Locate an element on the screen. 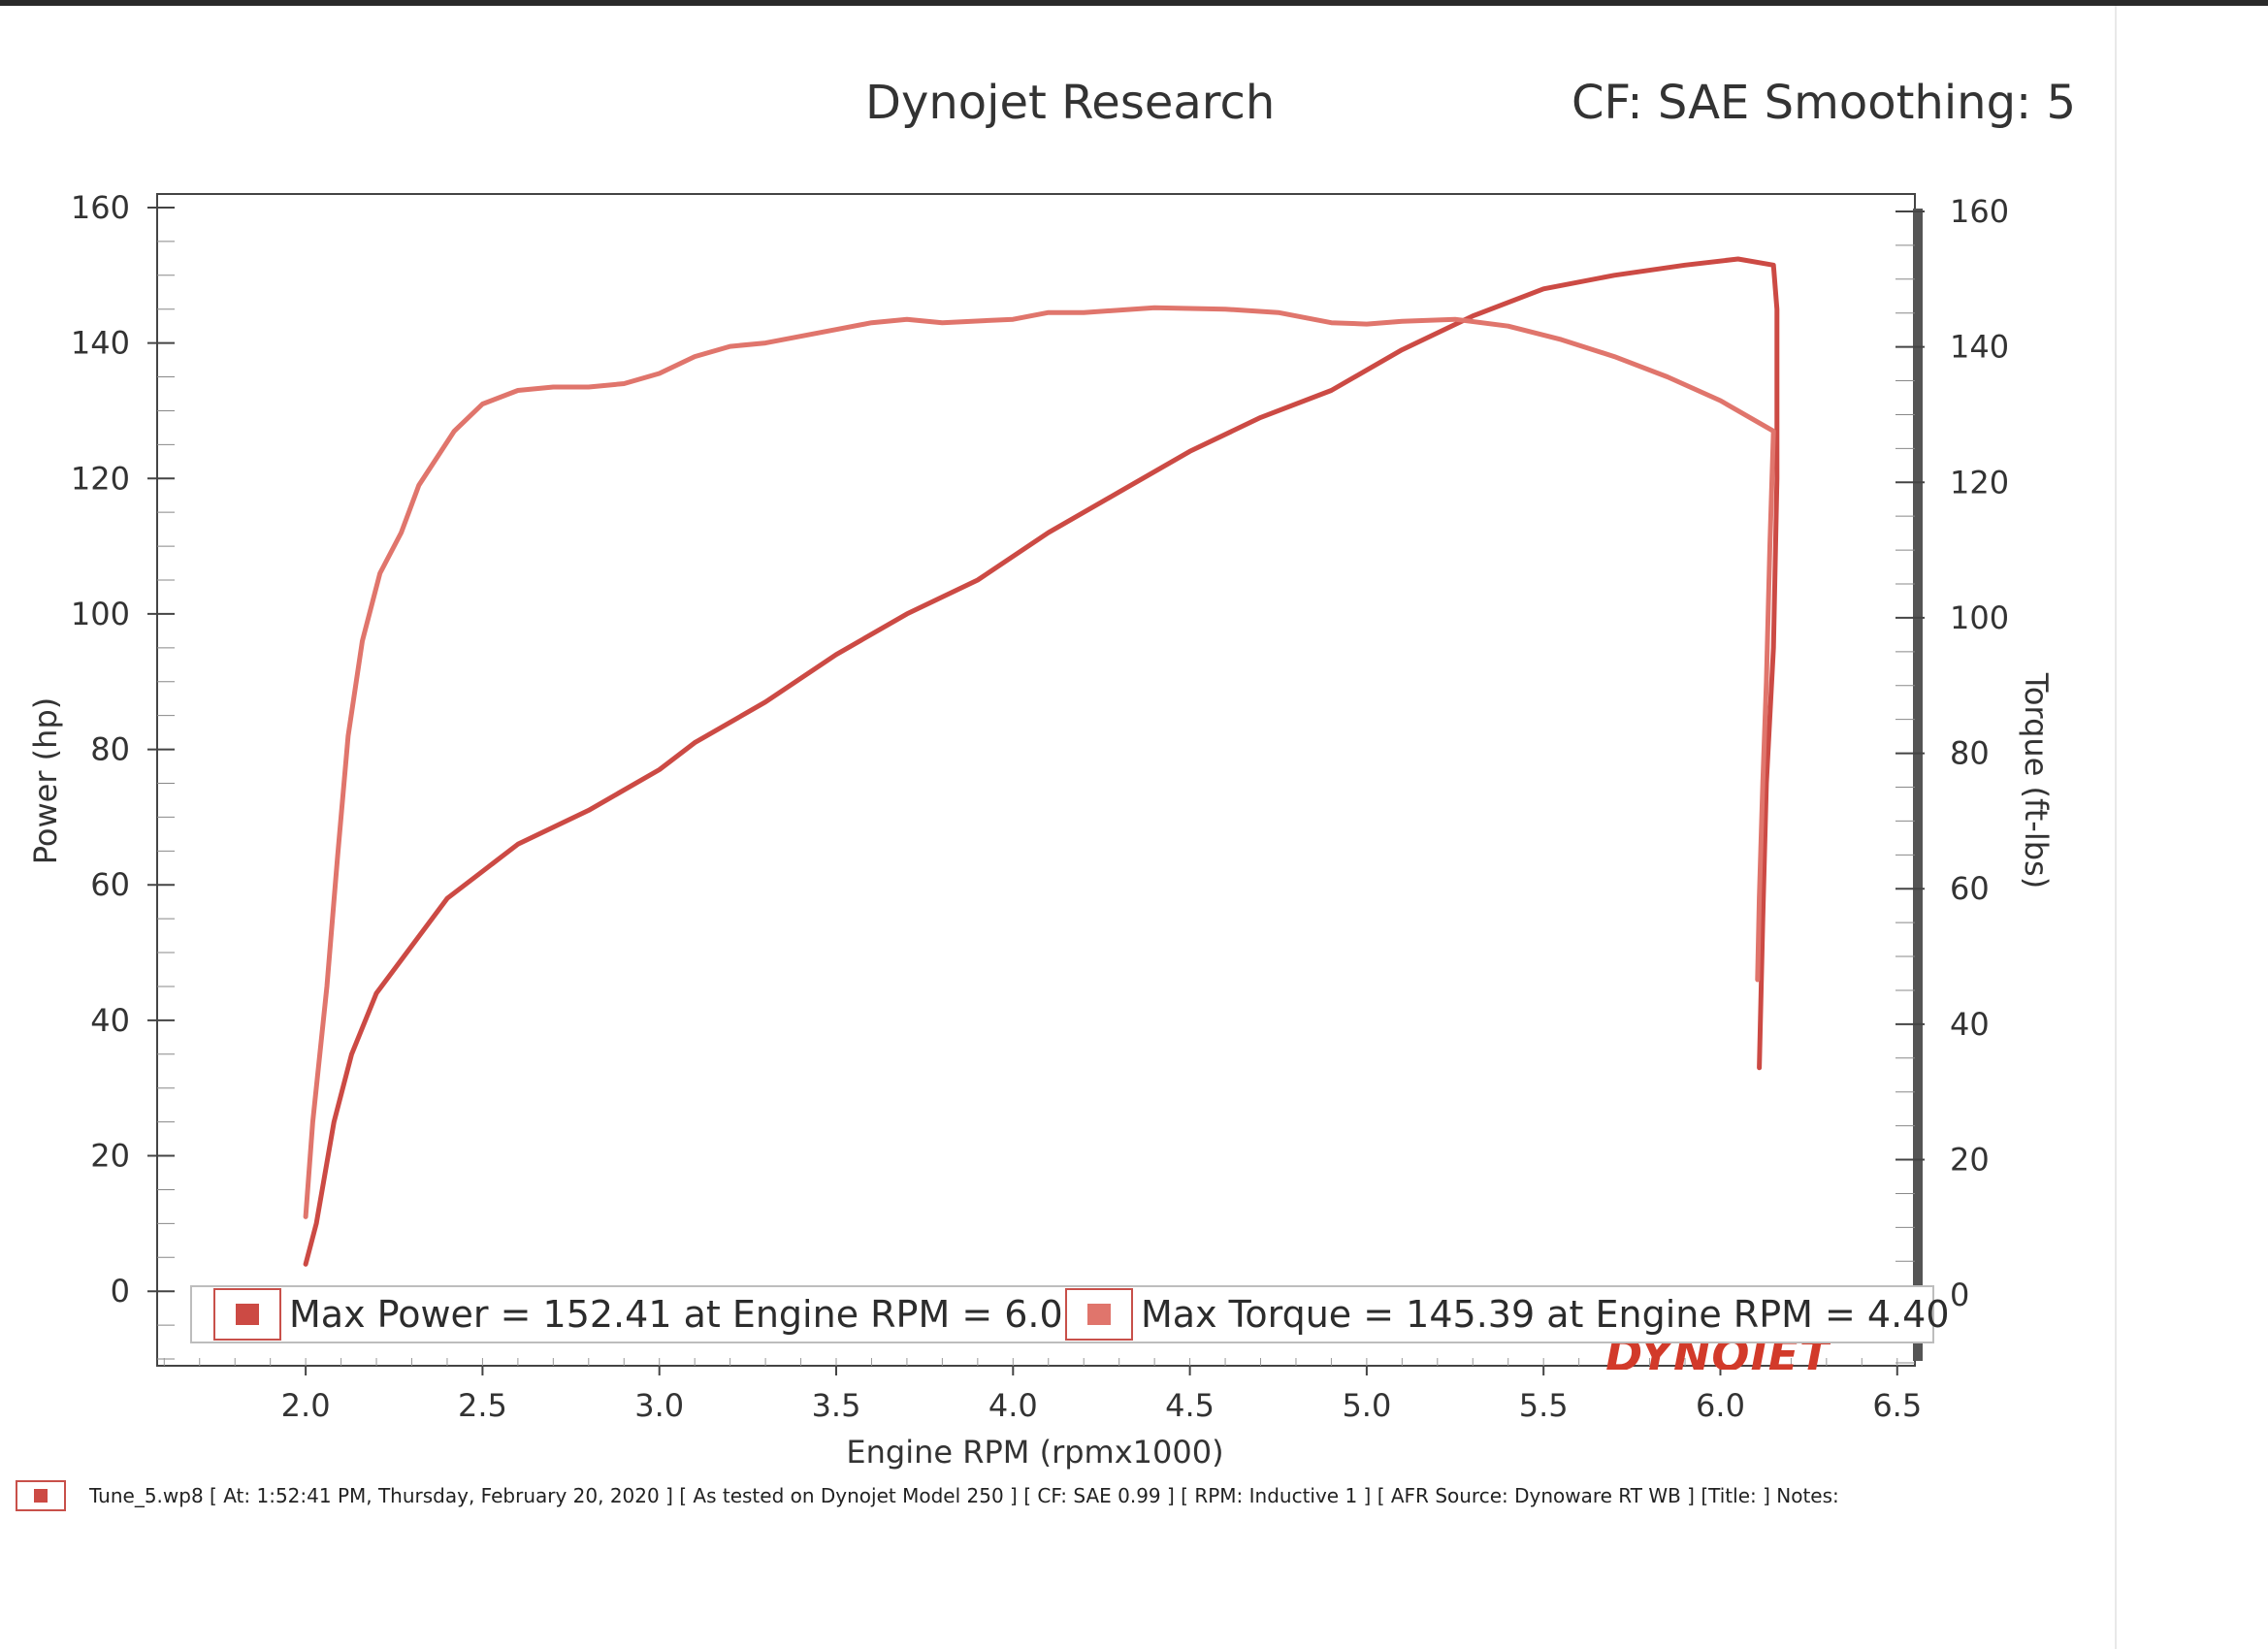  y-tick-label: 160 is located at coordinates (100, 207).